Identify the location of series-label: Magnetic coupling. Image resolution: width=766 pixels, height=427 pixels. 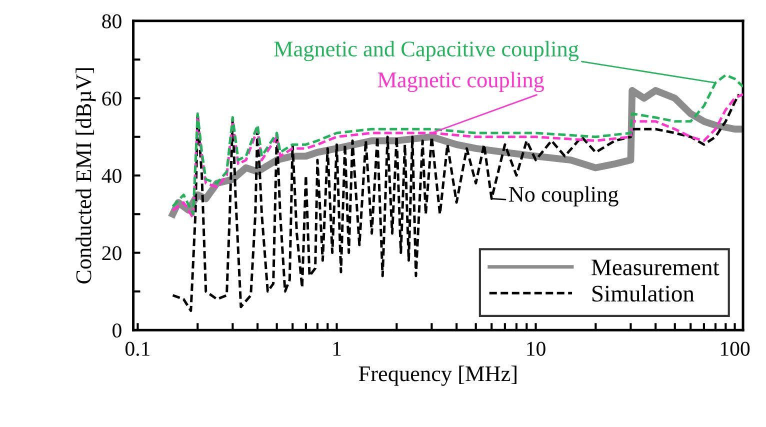
(461, 82).